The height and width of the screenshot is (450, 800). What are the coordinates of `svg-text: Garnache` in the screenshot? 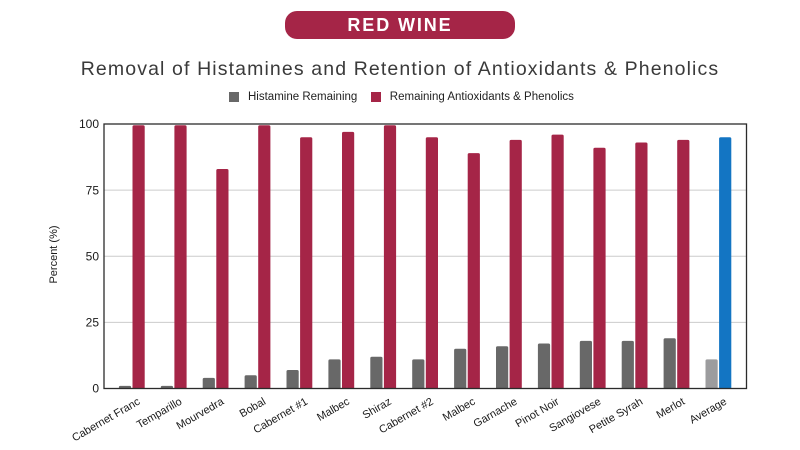 It's located at (496, 413).